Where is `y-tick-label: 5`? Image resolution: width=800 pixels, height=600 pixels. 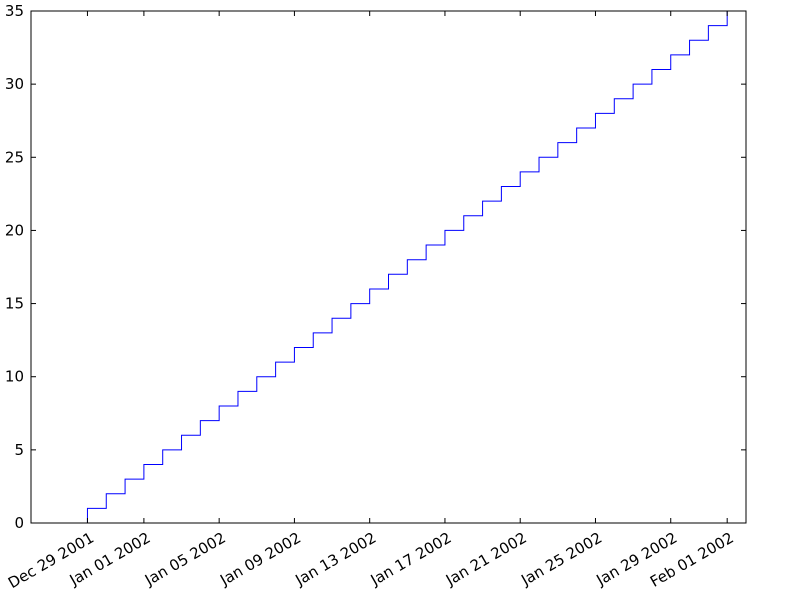 y-tick-label: 5 is located at coordinates (19, 450).